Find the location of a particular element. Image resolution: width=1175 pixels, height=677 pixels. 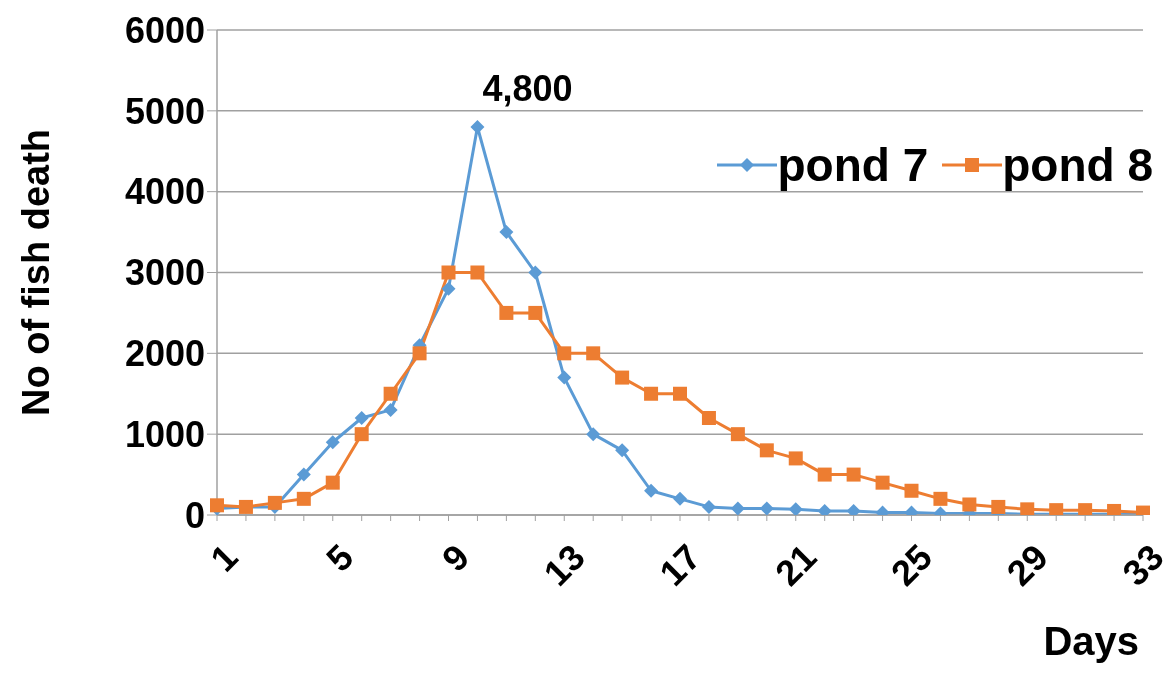

data-label: 4,800 is located at coordinates (527, 88).